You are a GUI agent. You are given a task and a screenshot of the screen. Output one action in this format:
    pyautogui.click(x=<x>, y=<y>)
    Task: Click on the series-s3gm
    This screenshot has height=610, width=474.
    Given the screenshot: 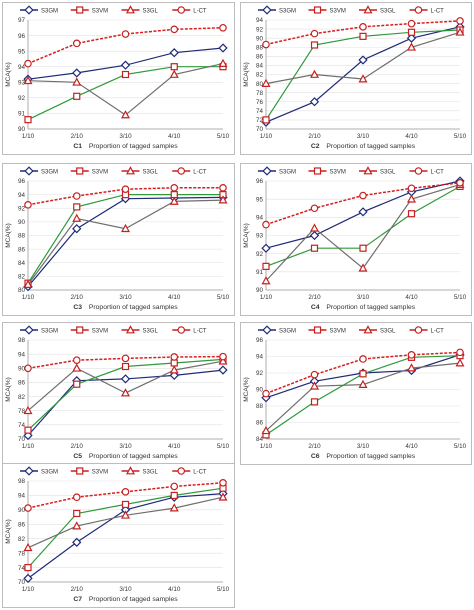 What is the action you would take?
    pyautogui.click(x=125, y=63)
    